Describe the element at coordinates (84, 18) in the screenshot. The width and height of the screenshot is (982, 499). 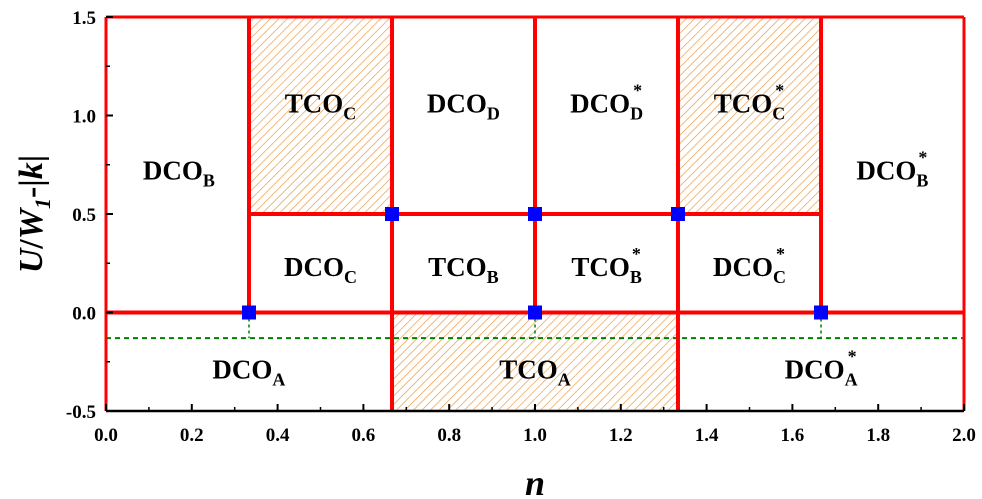
I see `y-tick-label: 1.5` at that location.